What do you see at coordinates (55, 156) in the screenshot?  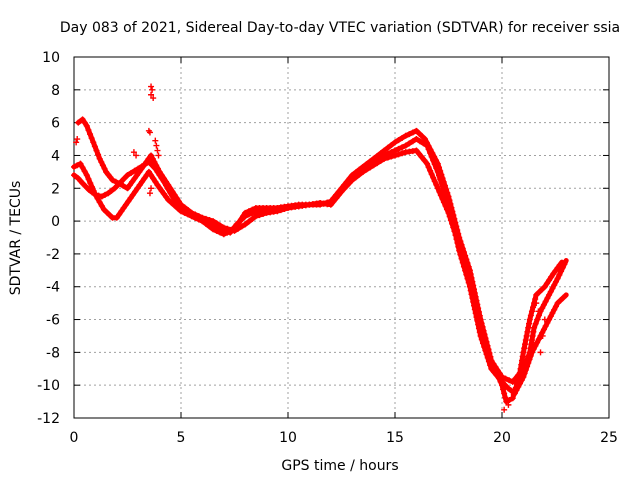 I see `y-tick-label: 4` at bounding box center [55, 156].